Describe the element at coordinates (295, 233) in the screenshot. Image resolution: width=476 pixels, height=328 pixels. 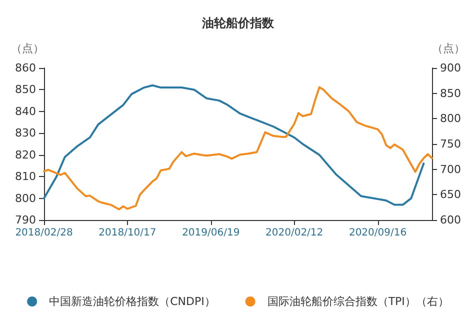
I see `x-tick-label: 2020/02/12` at that location.